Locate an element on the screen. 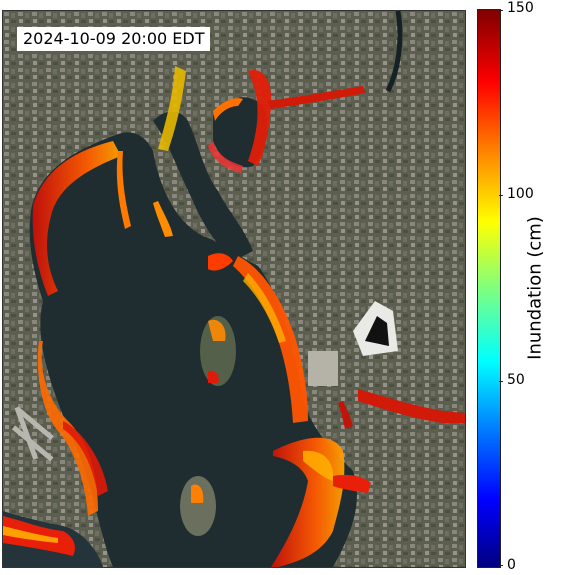 The image size is (567, 575). colorbar-tick-150: 150 is located at coordinates (520, 8).